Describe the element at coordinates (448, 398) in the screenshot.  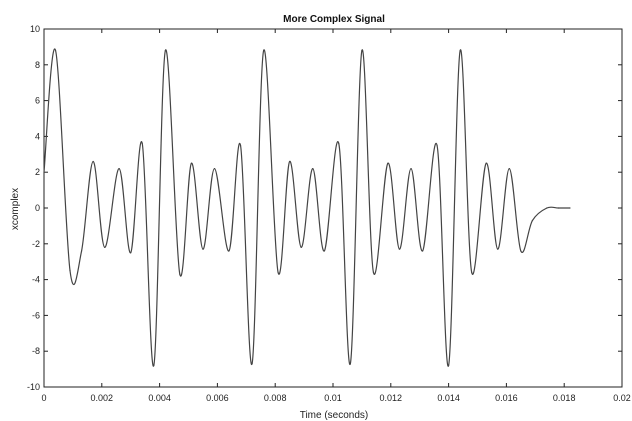
I see `x-tick-label: 0.014` at that location.